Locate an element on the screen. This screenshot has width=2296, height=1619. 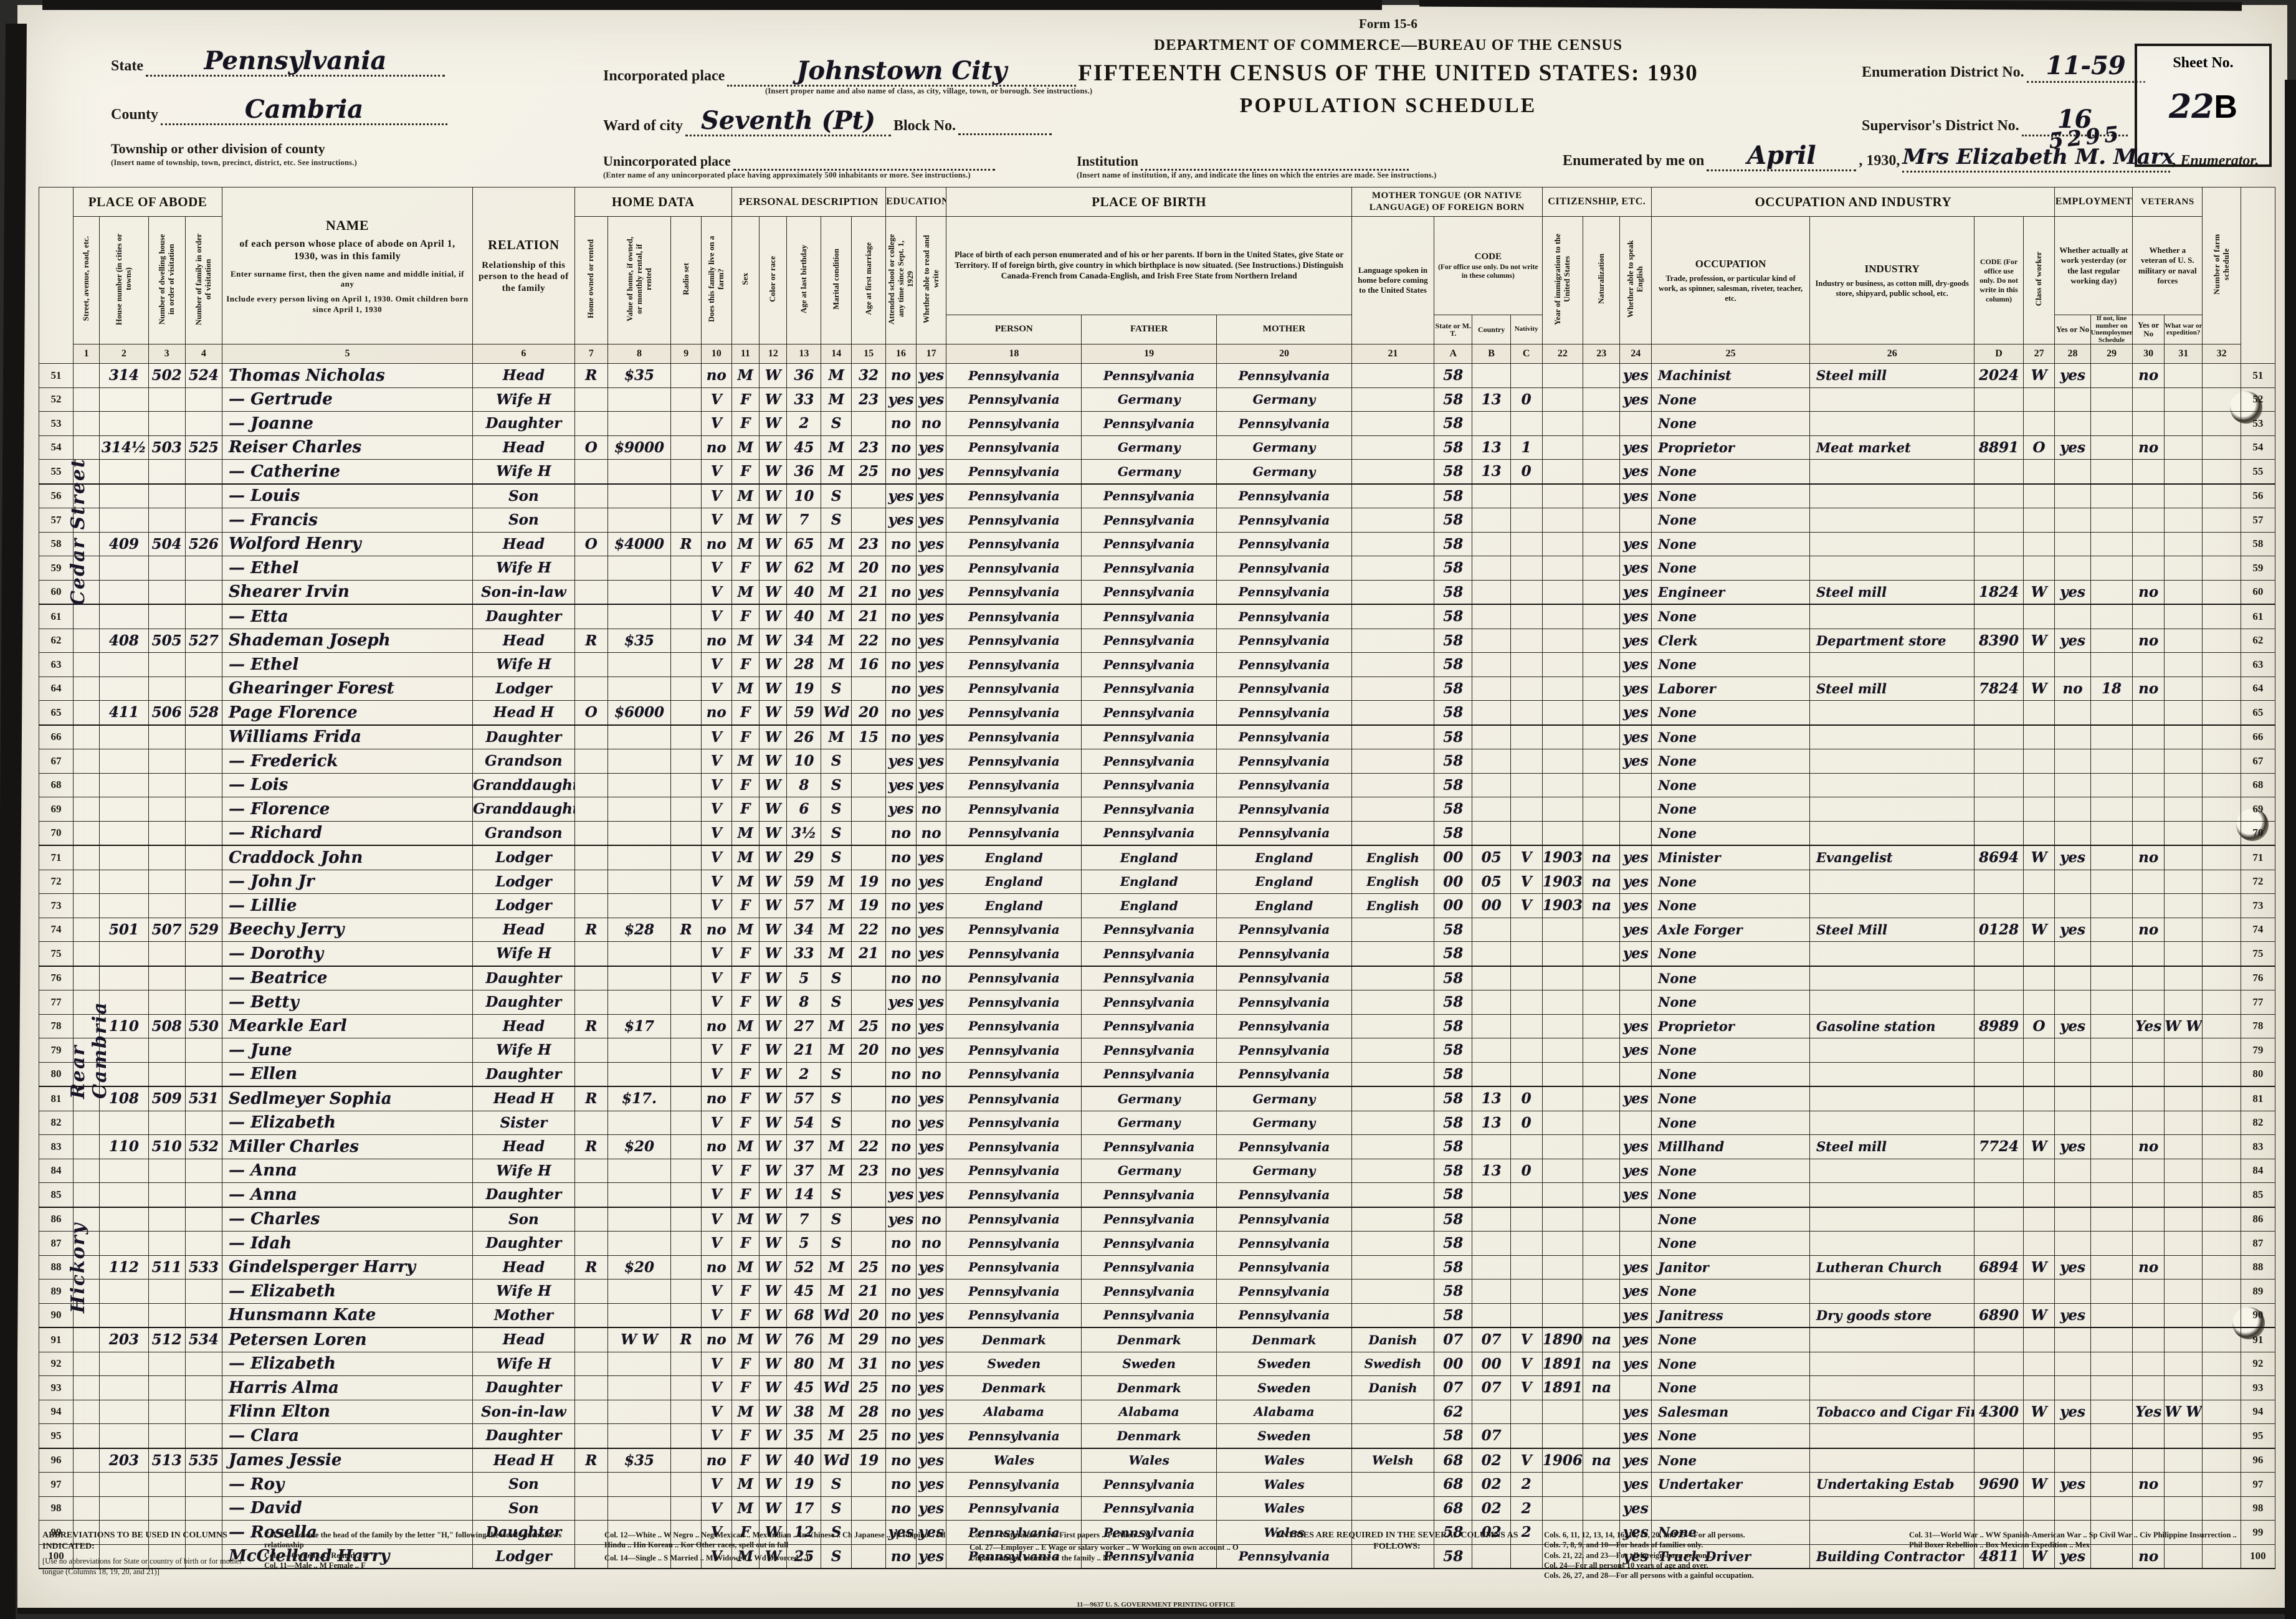
cell-at_work is located at coordinates (2072, 1219).